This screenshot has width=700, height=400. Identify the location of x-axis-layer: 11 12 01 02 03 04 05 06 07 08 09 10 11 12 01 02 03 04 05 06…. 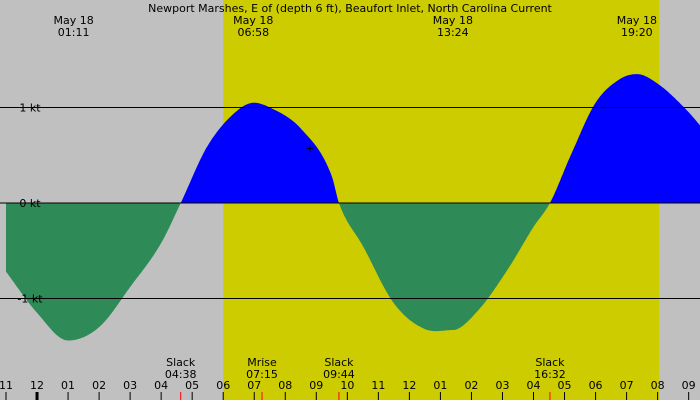
(348, 389).